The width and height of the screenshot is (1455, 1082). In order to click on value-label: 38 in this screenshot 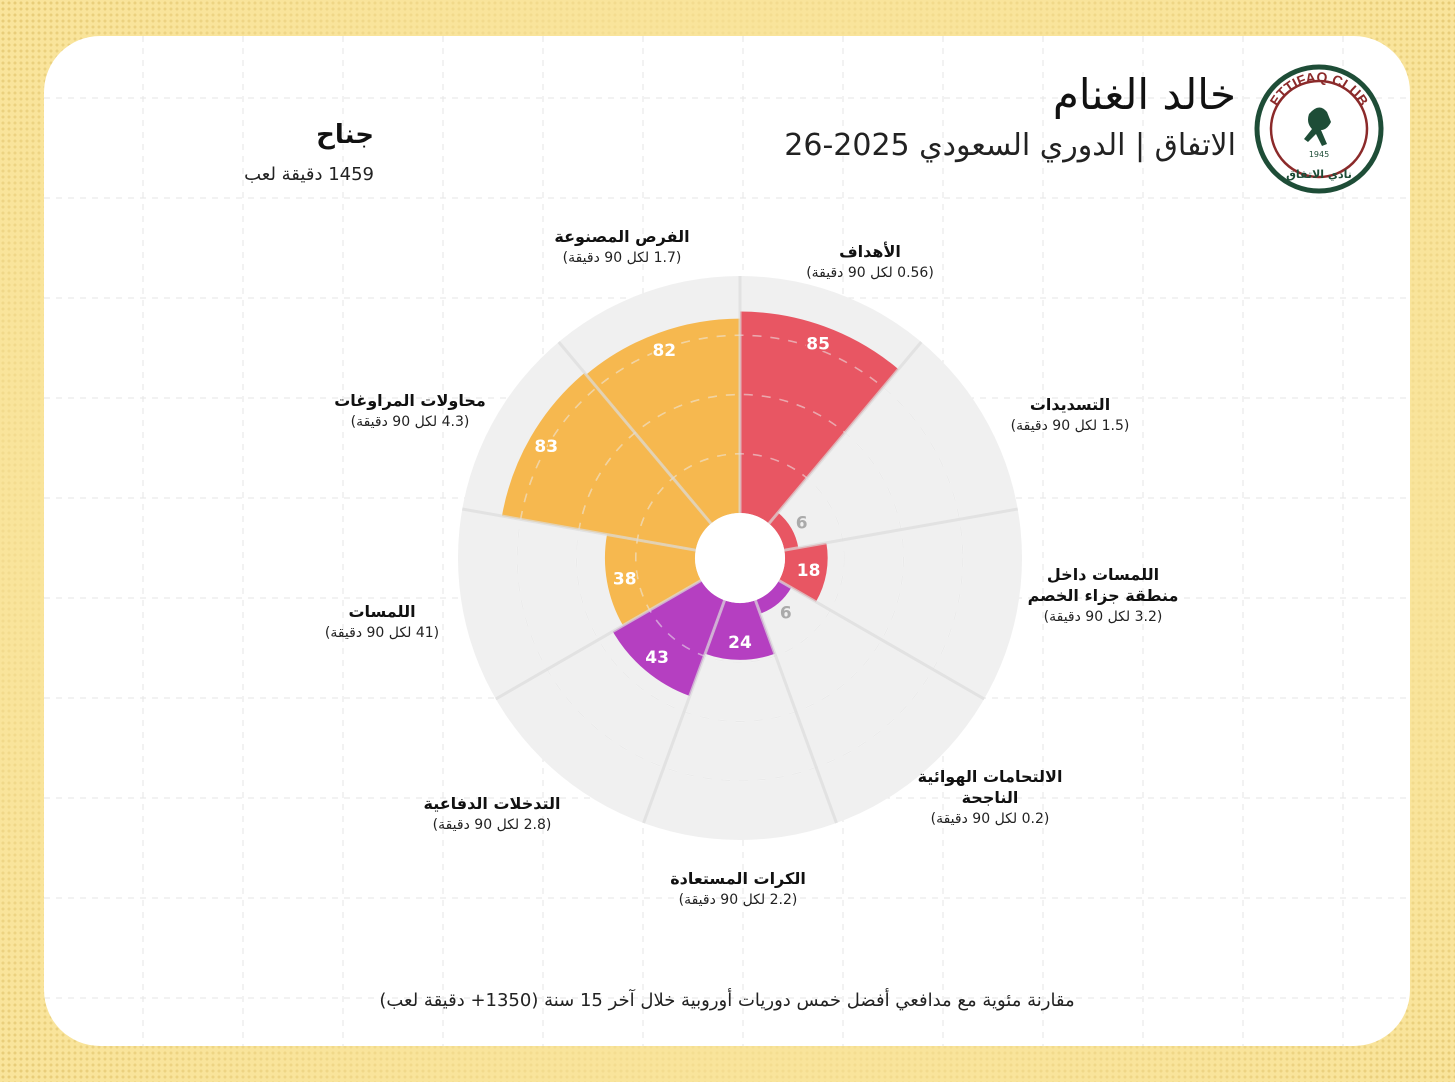, I will do `click(625, 579)`.